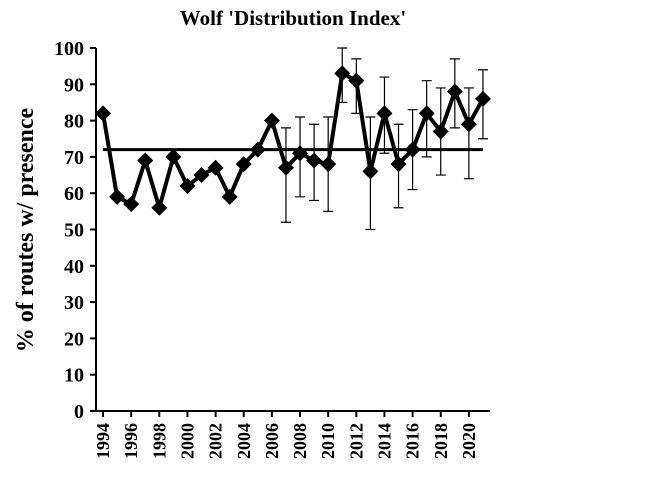 Image resolution: width=647 pixels, height=487 pixels. I want to click on x-tick-label: 2016, so click(413, 441).